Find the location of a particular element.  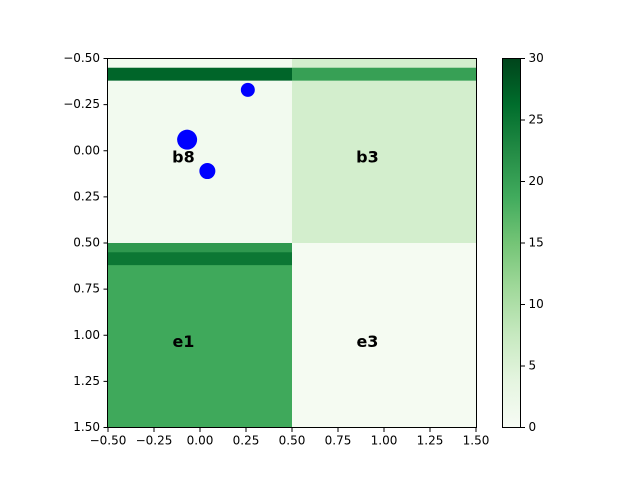

y-tick-label: −0.50 is located at coordinates (81, 58).